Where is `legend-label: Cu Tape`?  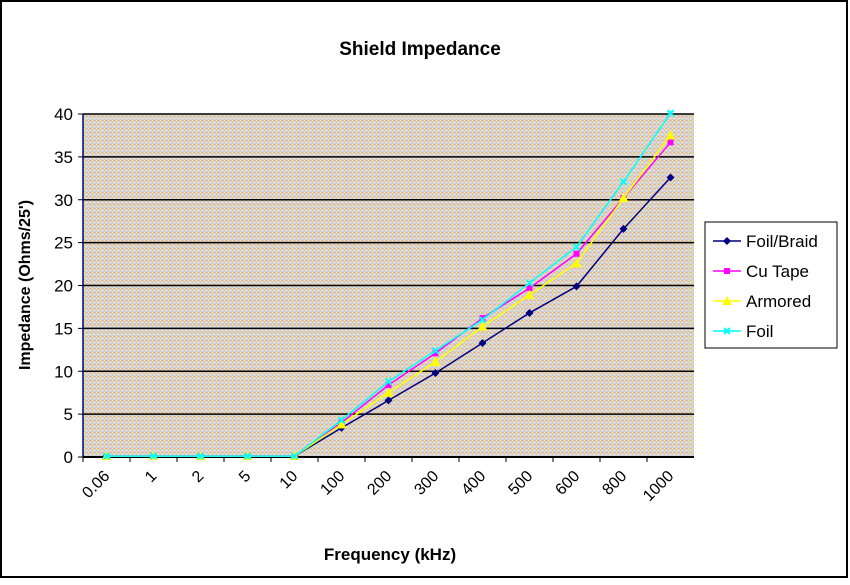 legend-label: Cu Tape is located at coordinates (777, 271).